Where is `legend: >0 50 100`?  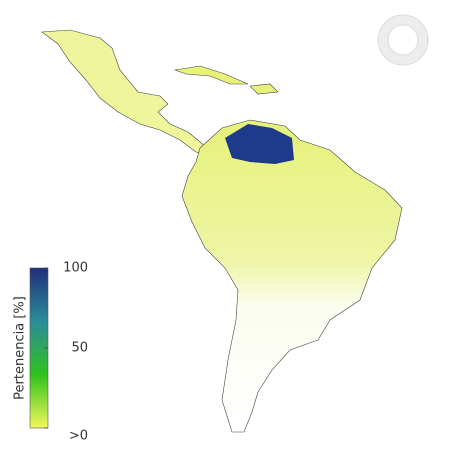
legend: >0 50 100 is located at coordinates (58, 352).